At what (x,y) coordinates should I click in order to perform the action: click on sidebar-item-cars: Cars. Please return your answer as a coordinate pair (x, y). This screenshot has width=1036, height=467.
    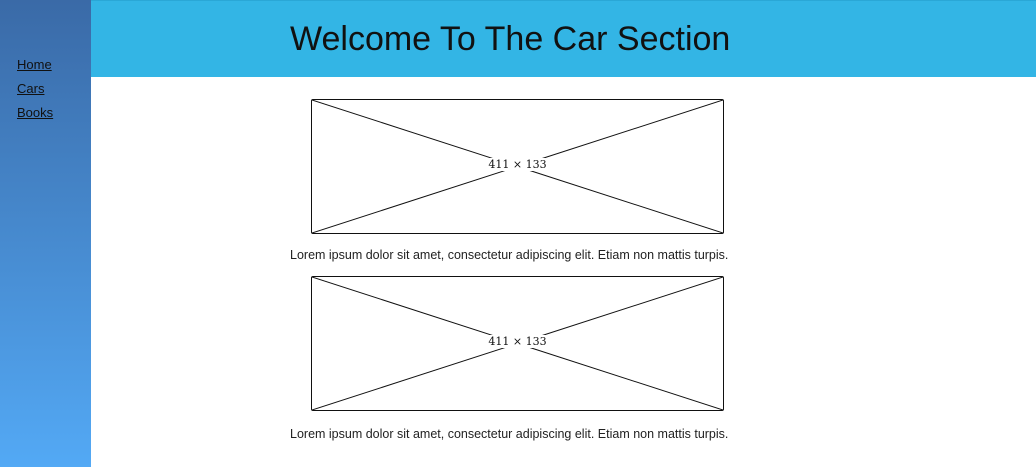
    Looking at the image, I should click on (35, 93).